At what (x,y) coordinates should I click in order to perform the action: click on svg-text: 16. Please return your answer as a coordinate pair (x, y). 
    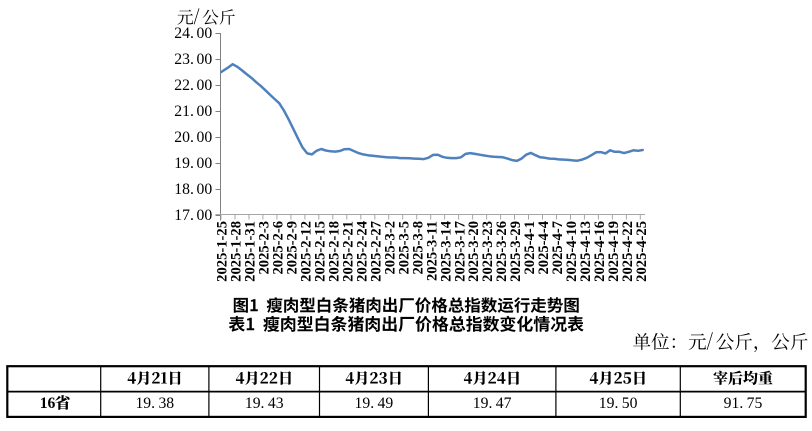
    Looking at the image, I should click on (48, 403).